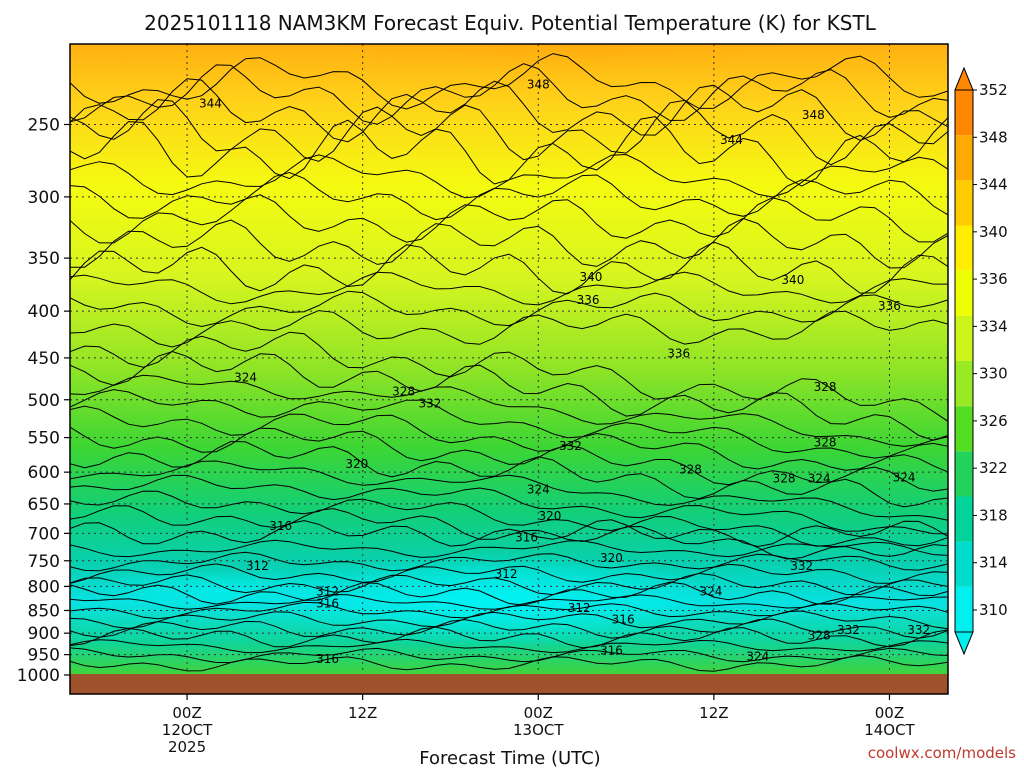 The height and width of the screenshot is (768, 1024). I want to click on colorbar-tick-label: 340, so click(993, 232).